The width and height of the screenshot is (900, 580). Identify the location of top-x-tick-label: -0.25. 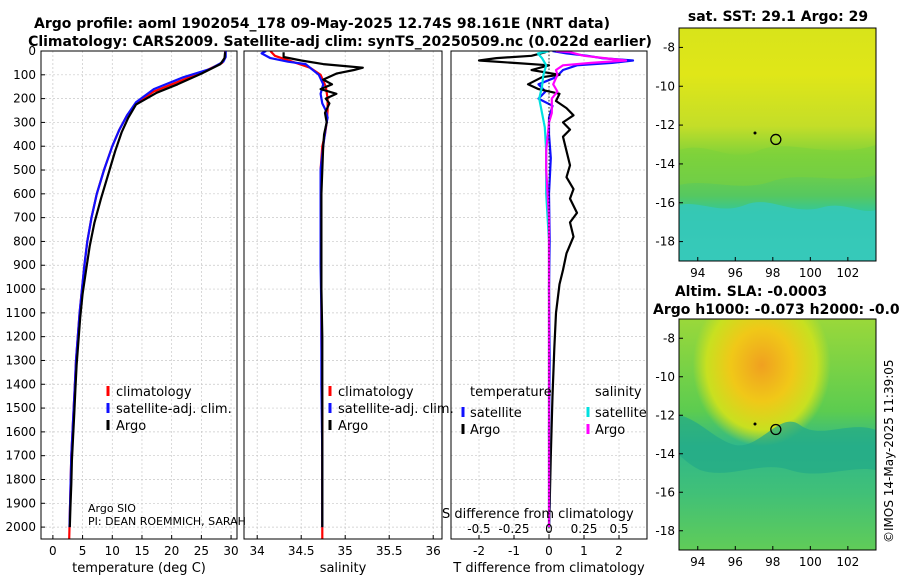
(513, 529).